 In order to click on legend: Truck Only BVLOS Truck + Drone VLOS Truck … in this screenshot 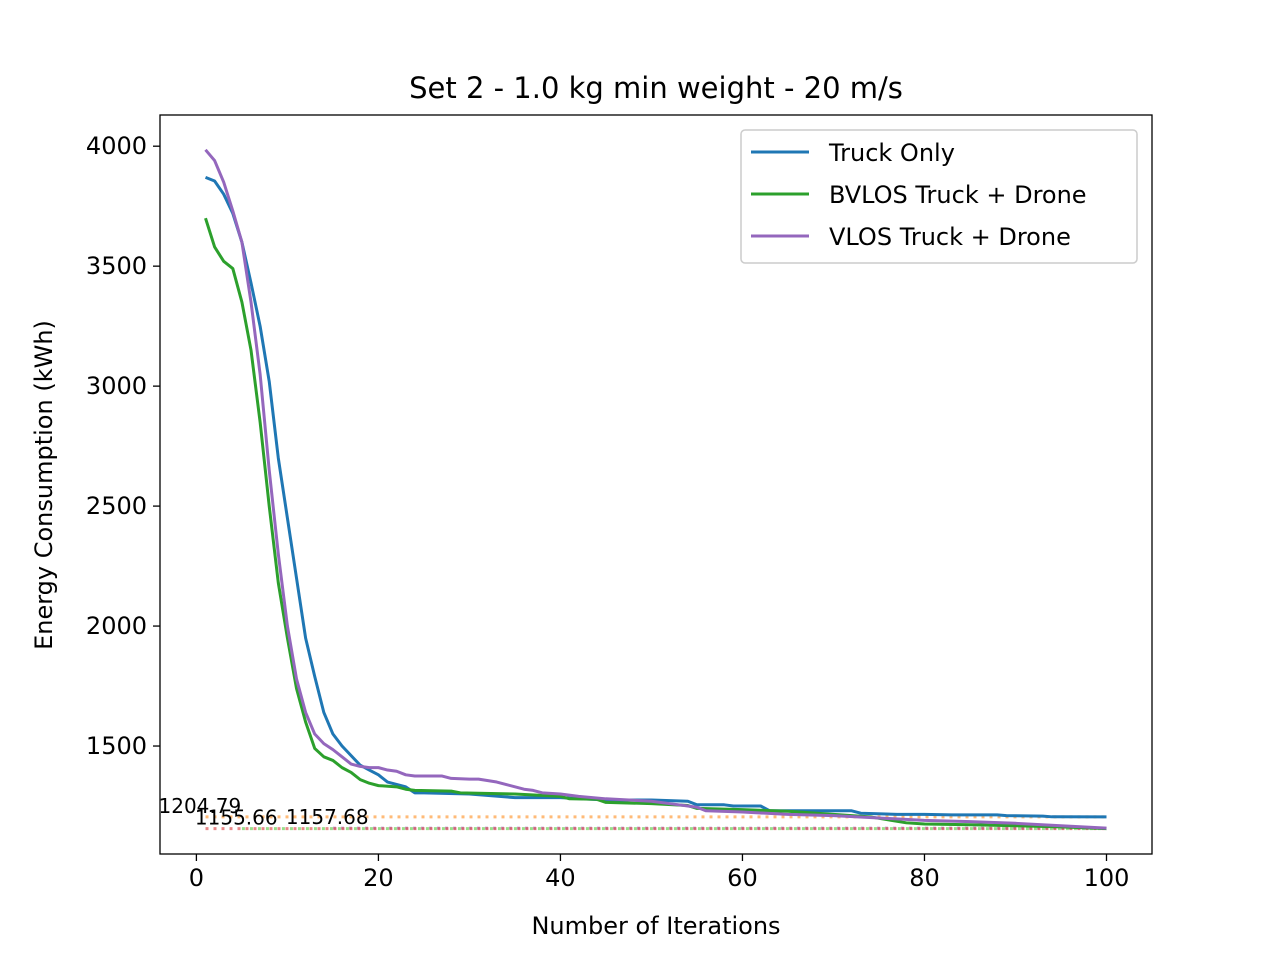, I will do `click(939, 196)`.